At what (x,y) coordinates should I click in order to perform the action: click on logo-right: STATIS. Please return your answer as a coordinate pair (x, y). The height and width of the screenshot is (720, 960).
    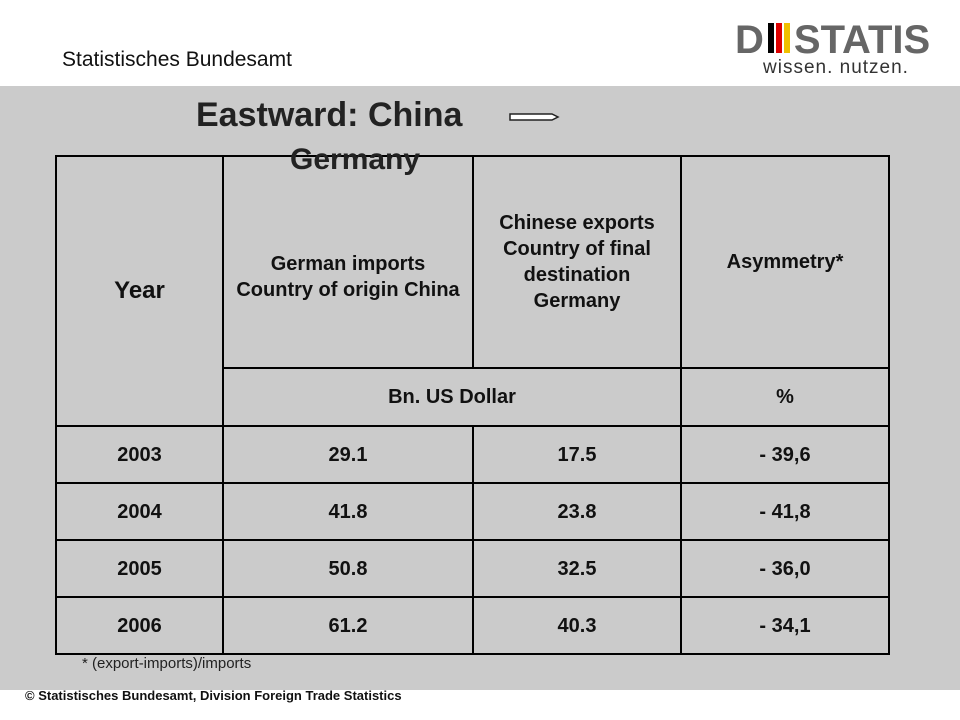
    Looking at the image, I should click on (862, 40).